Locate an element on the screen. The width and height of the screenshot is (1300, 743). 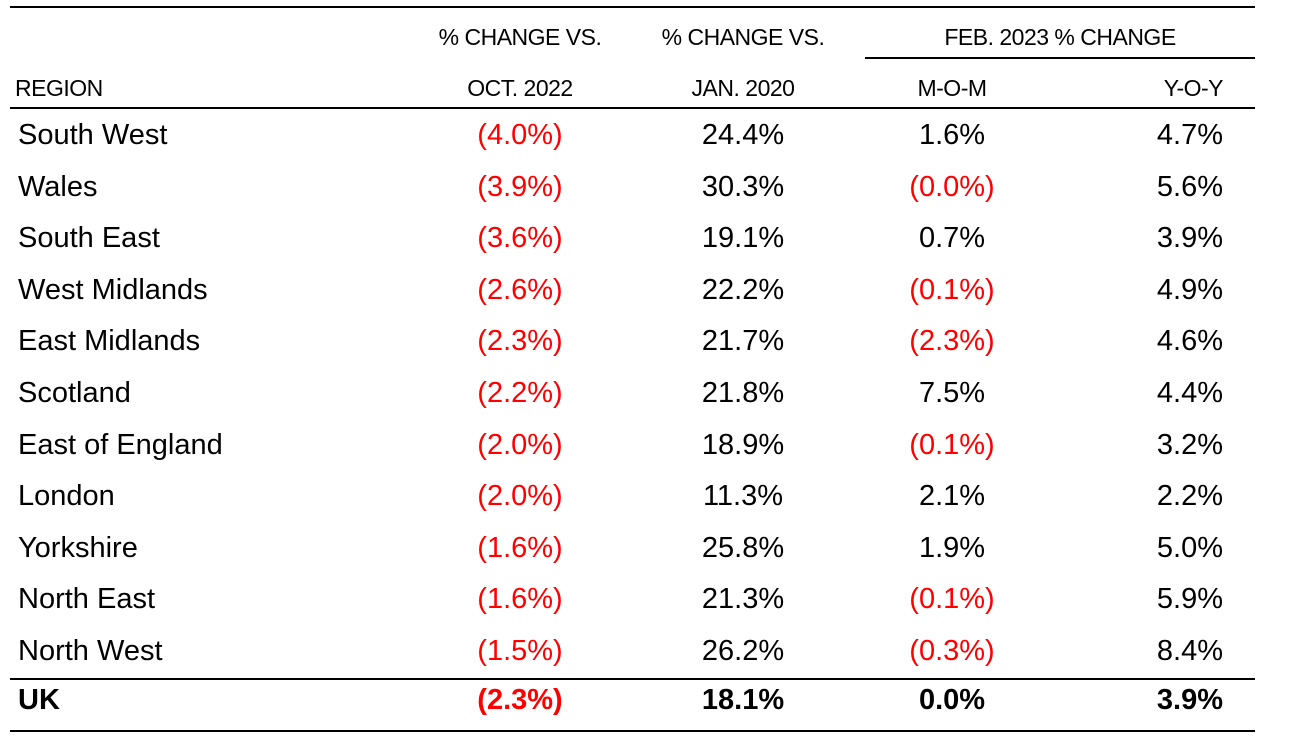
yoy-header: Y-O-Y is located at coordinates (1193, 88).